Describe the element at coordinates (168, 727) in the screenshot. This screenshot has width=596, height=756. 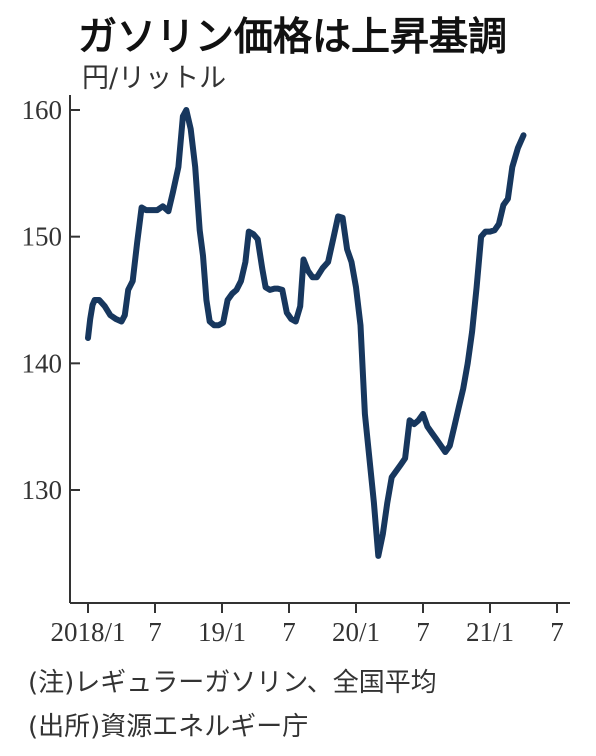
I see `source-note: (出所)資源エネルギー庁` at that location.